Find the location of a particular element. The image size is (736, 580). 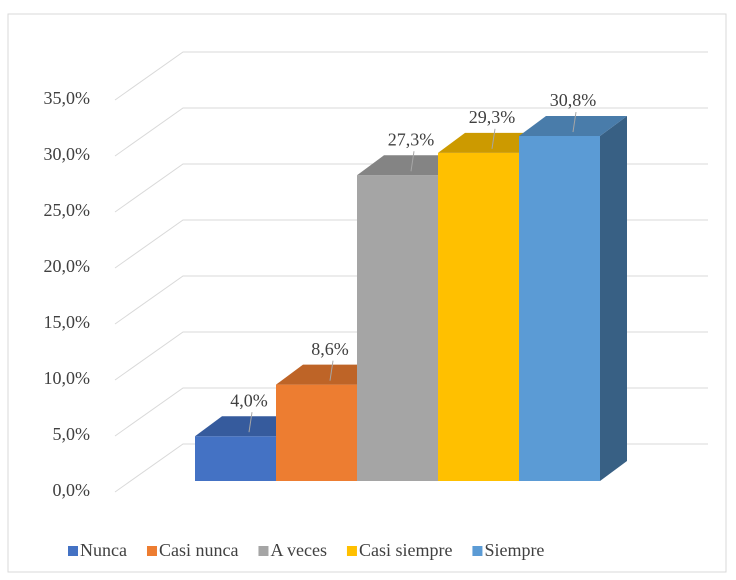

y-tick-label: 30,0% is located at coordinates (67, 154).